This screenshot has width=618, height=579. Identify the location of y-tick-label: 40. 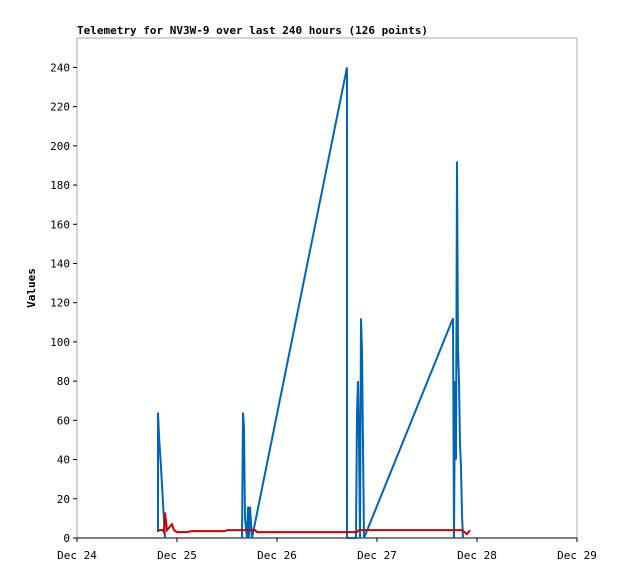
(63, 460).